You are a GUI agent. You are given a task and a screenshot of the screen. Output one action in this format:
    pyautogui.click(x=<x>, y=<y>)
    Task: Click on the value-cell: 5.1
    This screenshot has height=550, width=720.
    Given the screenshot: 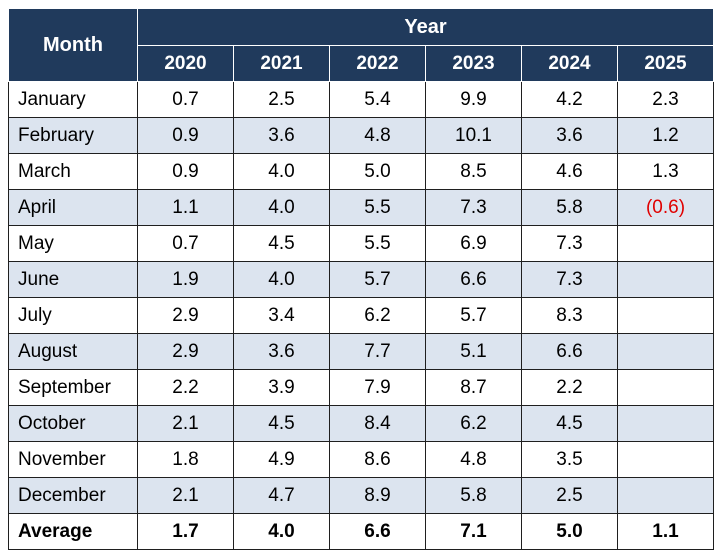 What is the action you would take?
    pyautogui.click(x=473, y=351)
    